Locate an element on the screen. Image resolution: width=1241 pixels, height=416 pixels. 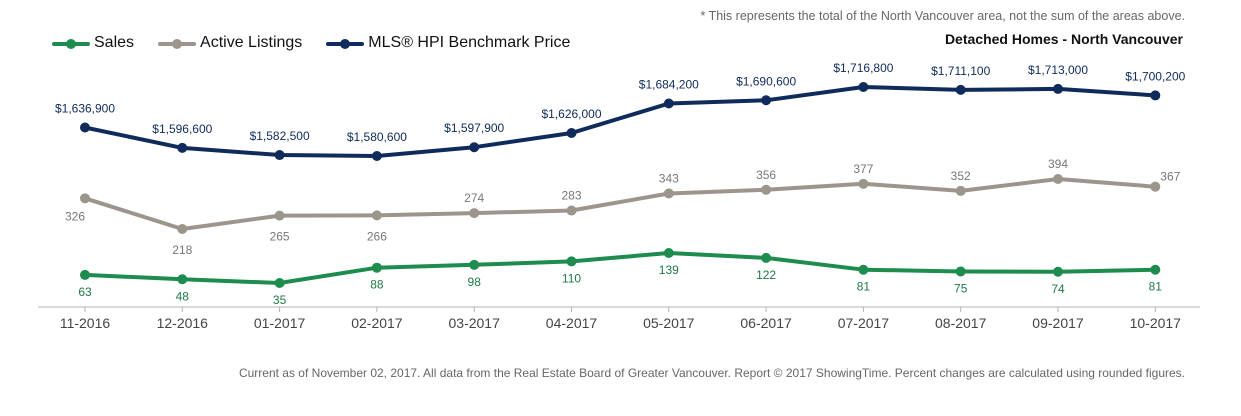
data-label-hpi: $1,596,600 is located at coordinates (182, 129).